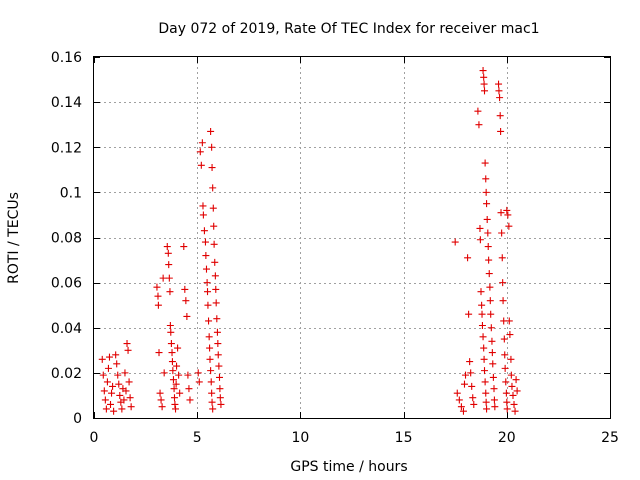 The image size is (640, 480). I want to click on y-tick-label: 0.1, so click(71, 193).